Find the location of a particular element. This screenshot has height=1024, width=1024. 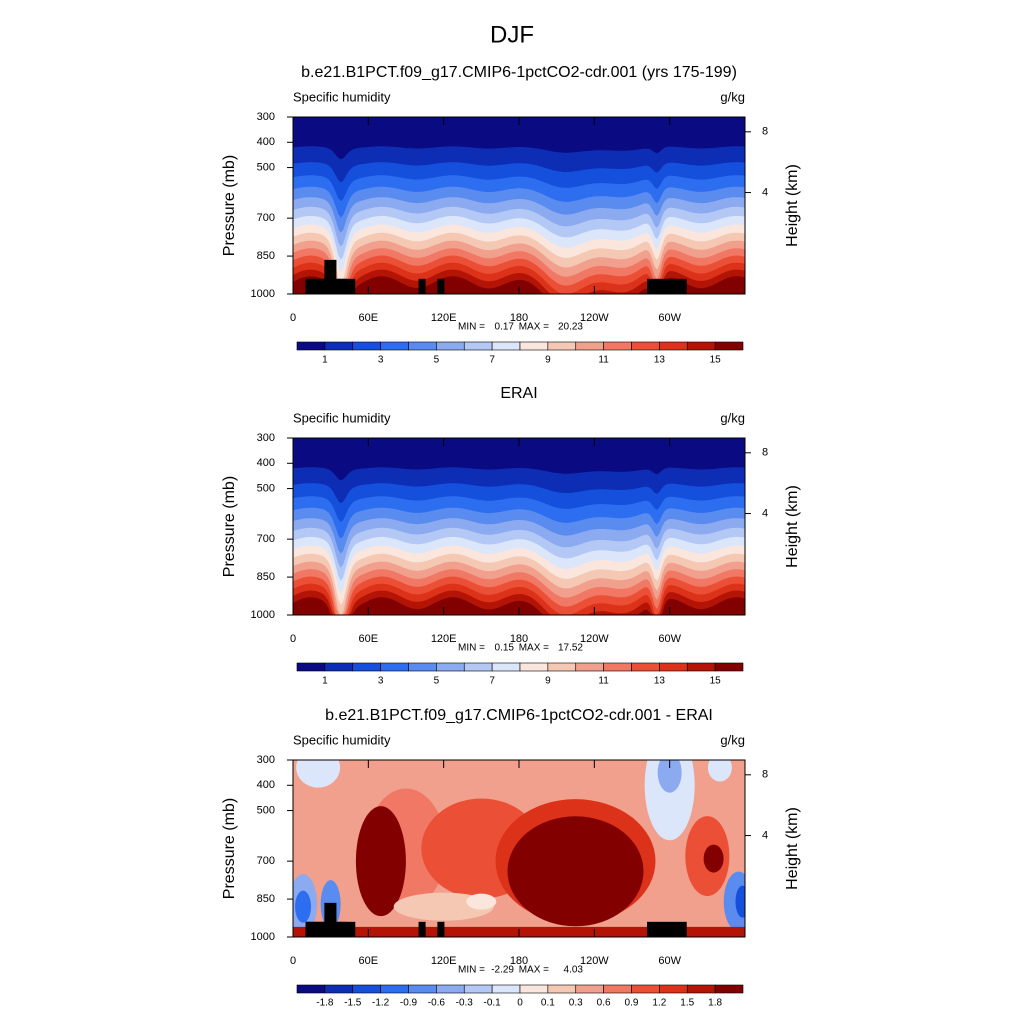

contour-field is located at coordinates (519, 848).